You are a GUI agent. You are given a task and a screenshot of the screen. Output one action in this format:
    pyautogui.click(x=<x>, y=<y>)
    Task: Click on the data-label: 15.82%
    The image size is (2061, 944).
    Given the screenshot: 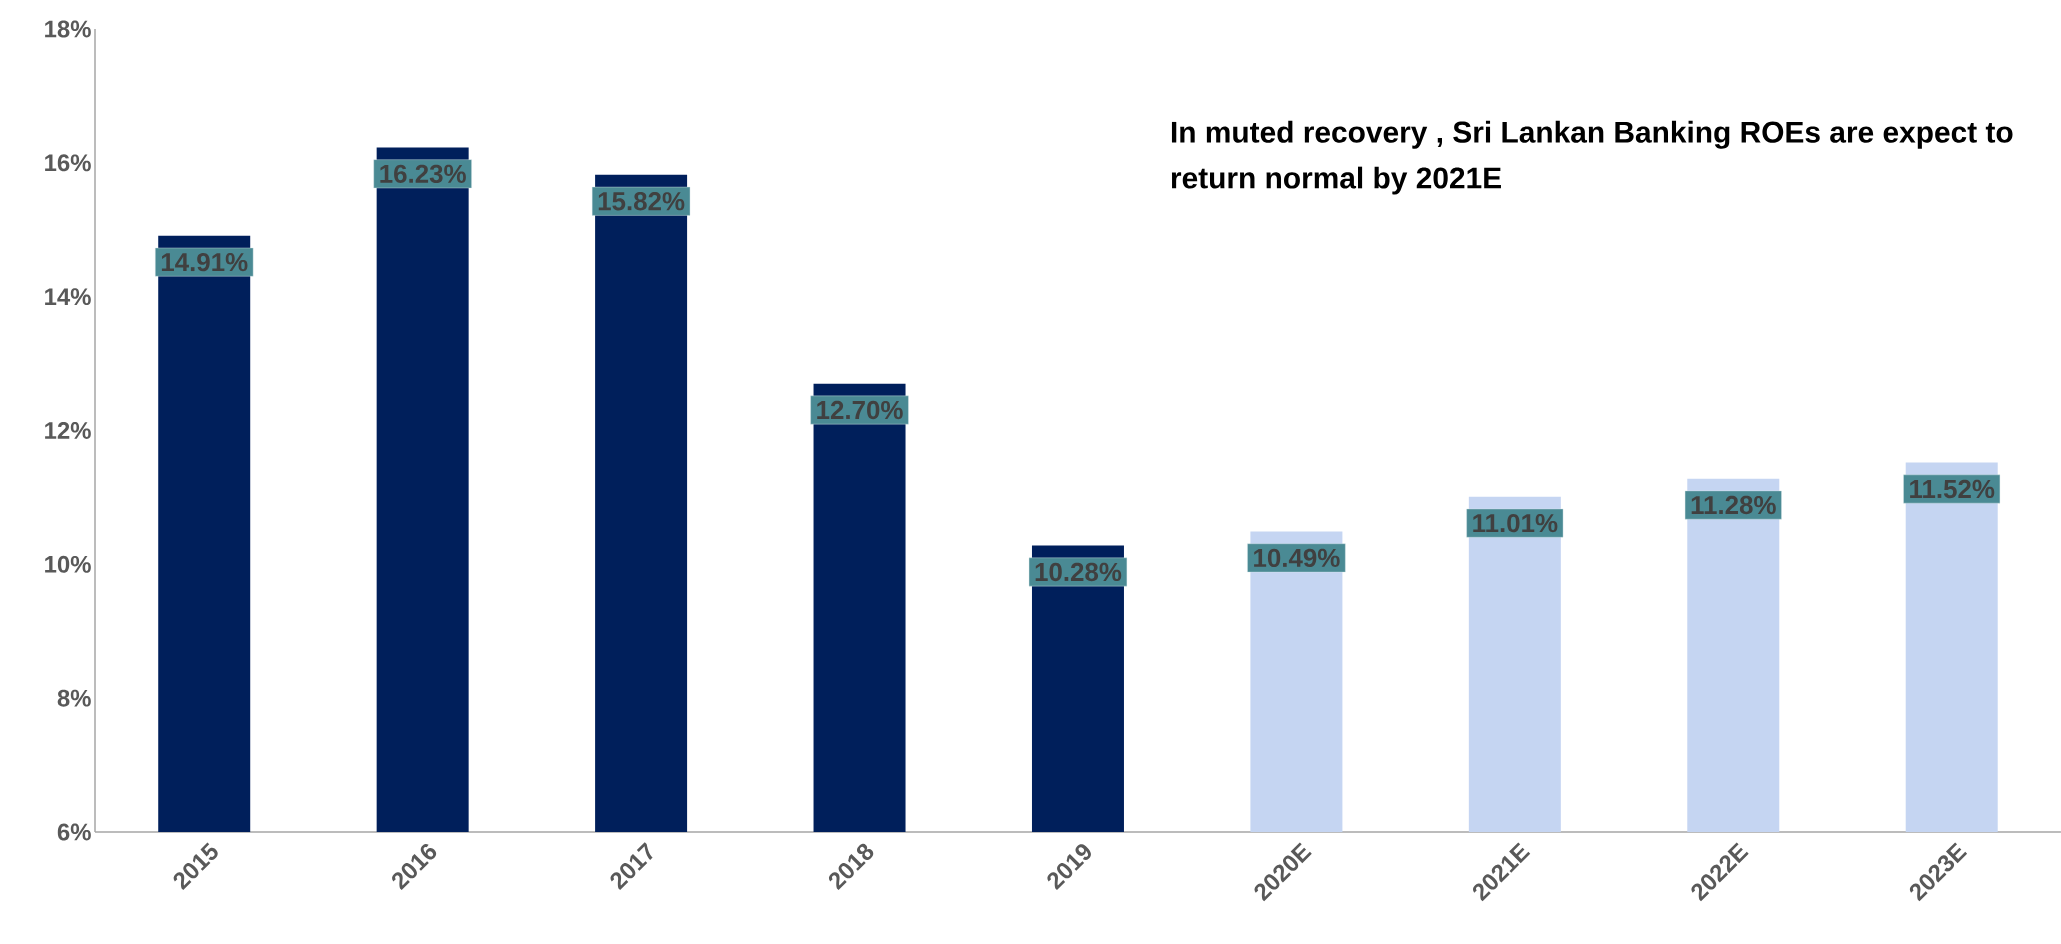 What is the action you would take?
    pyautogui.click(x=641, y=201)
    